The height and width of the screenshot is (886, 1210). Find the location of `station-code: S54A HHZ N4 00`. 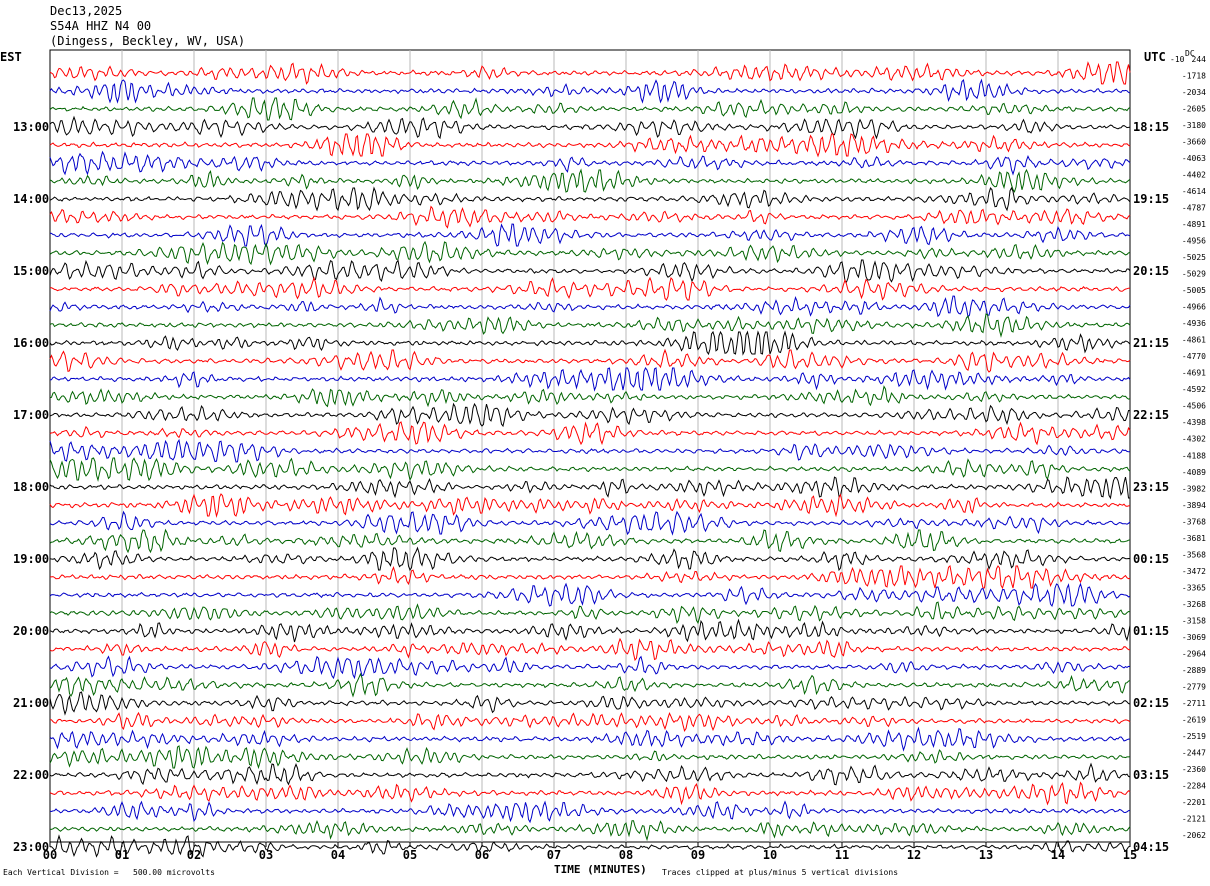

station-code: S54A HHZ N4 00 is located at coordinates (101, 26).